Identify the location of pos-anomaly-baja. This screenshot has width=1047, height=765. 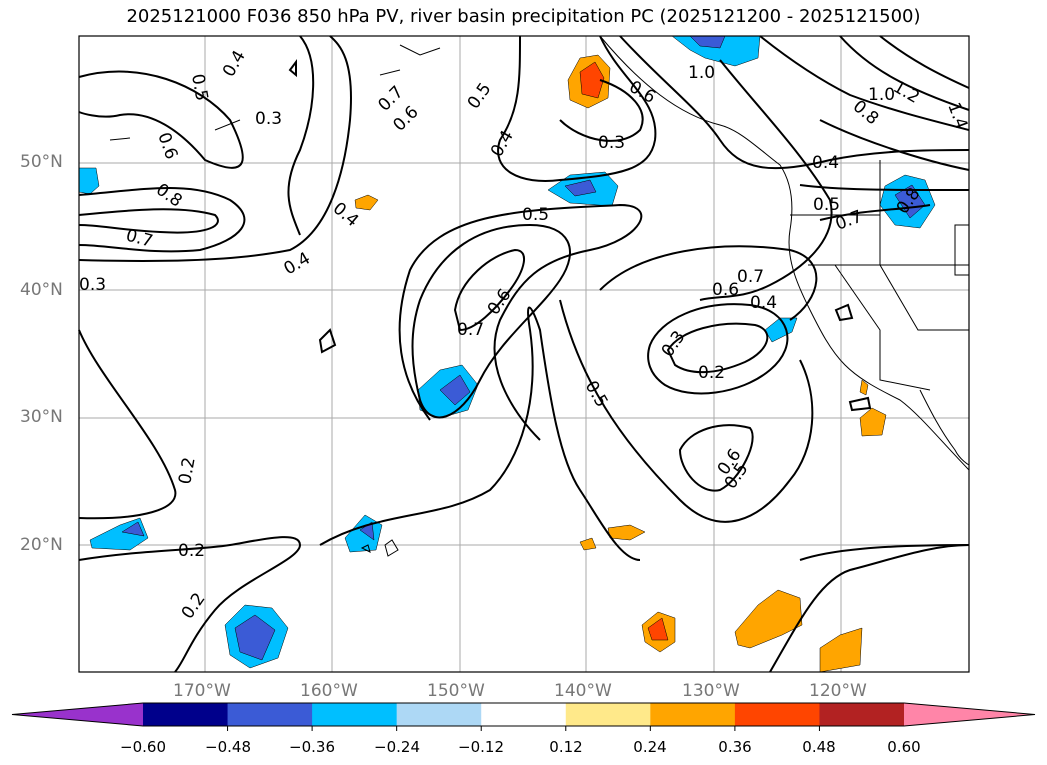
(873, 422).